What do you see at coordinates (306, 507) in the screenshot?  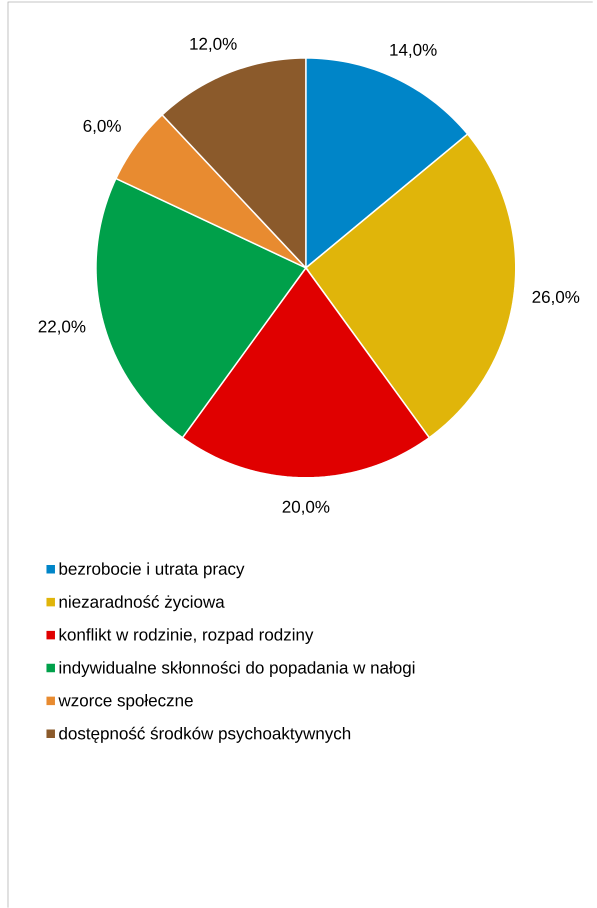 I see `data-label: 20,0%` at bounding box center [306, 507].